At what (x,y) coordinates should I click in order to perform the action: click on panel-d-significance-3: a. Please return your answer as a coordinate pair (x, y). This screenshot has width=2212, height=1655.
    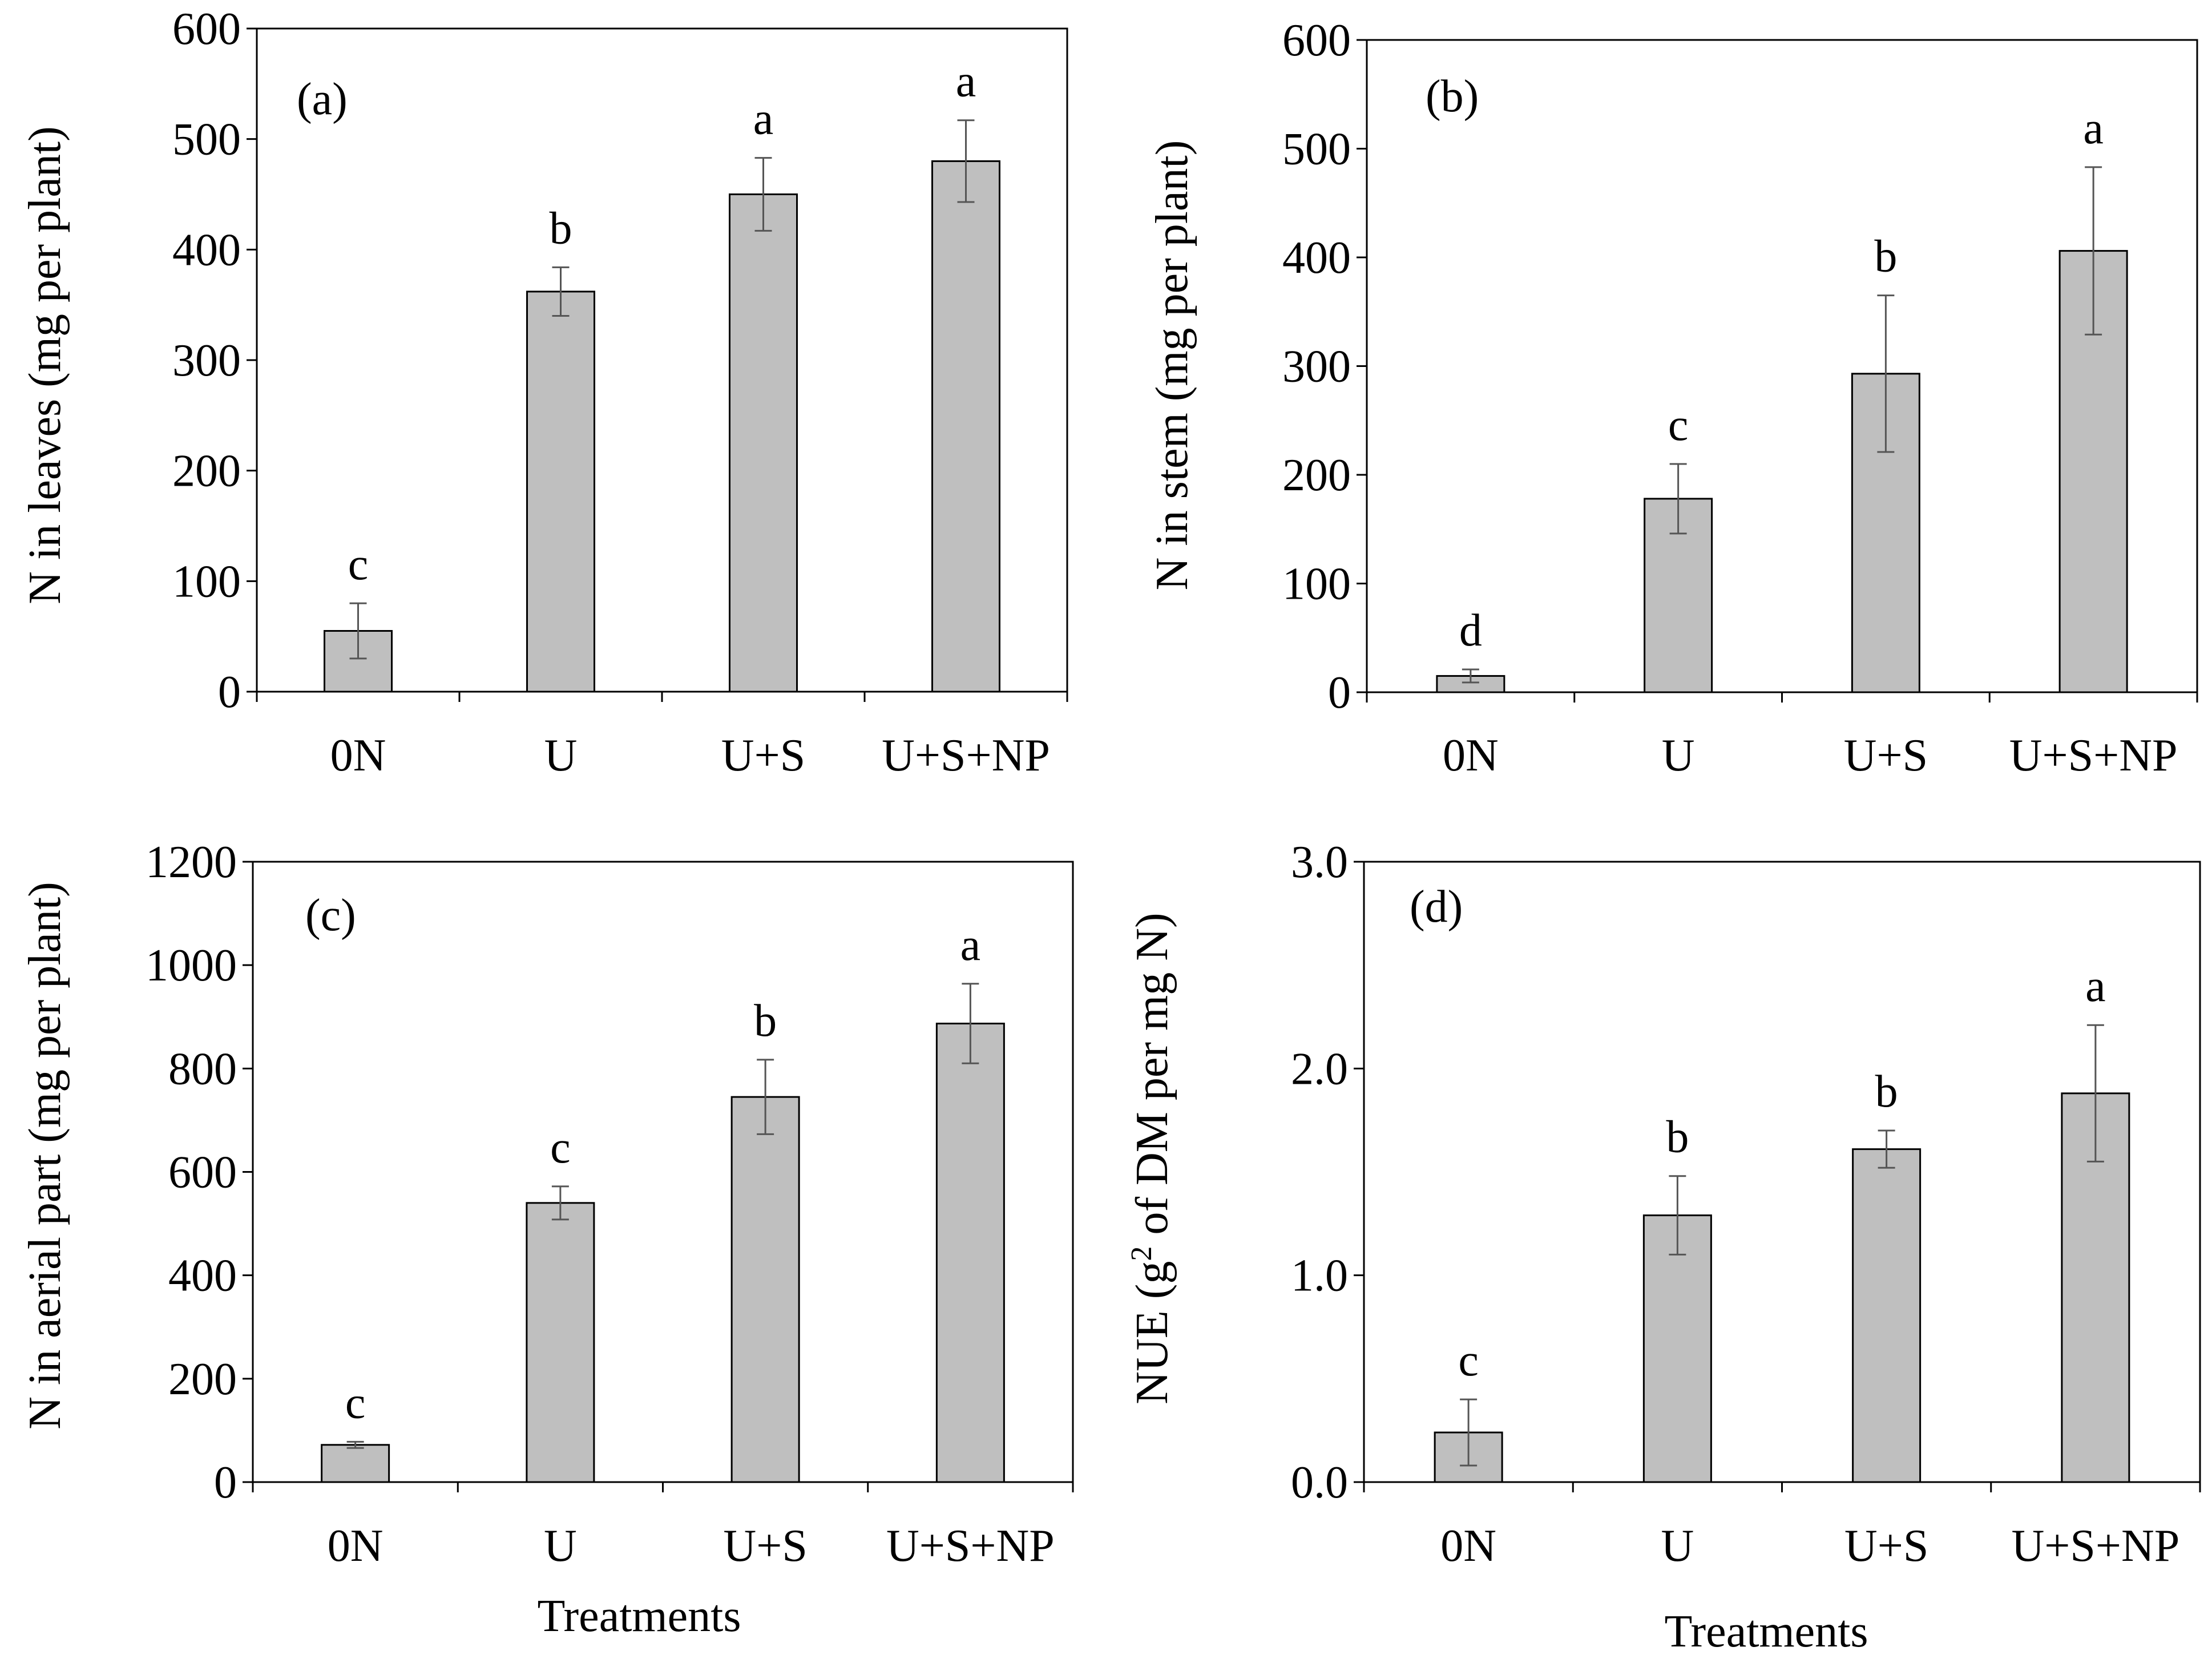
    Looking at the image, I should click on (2095, 986).